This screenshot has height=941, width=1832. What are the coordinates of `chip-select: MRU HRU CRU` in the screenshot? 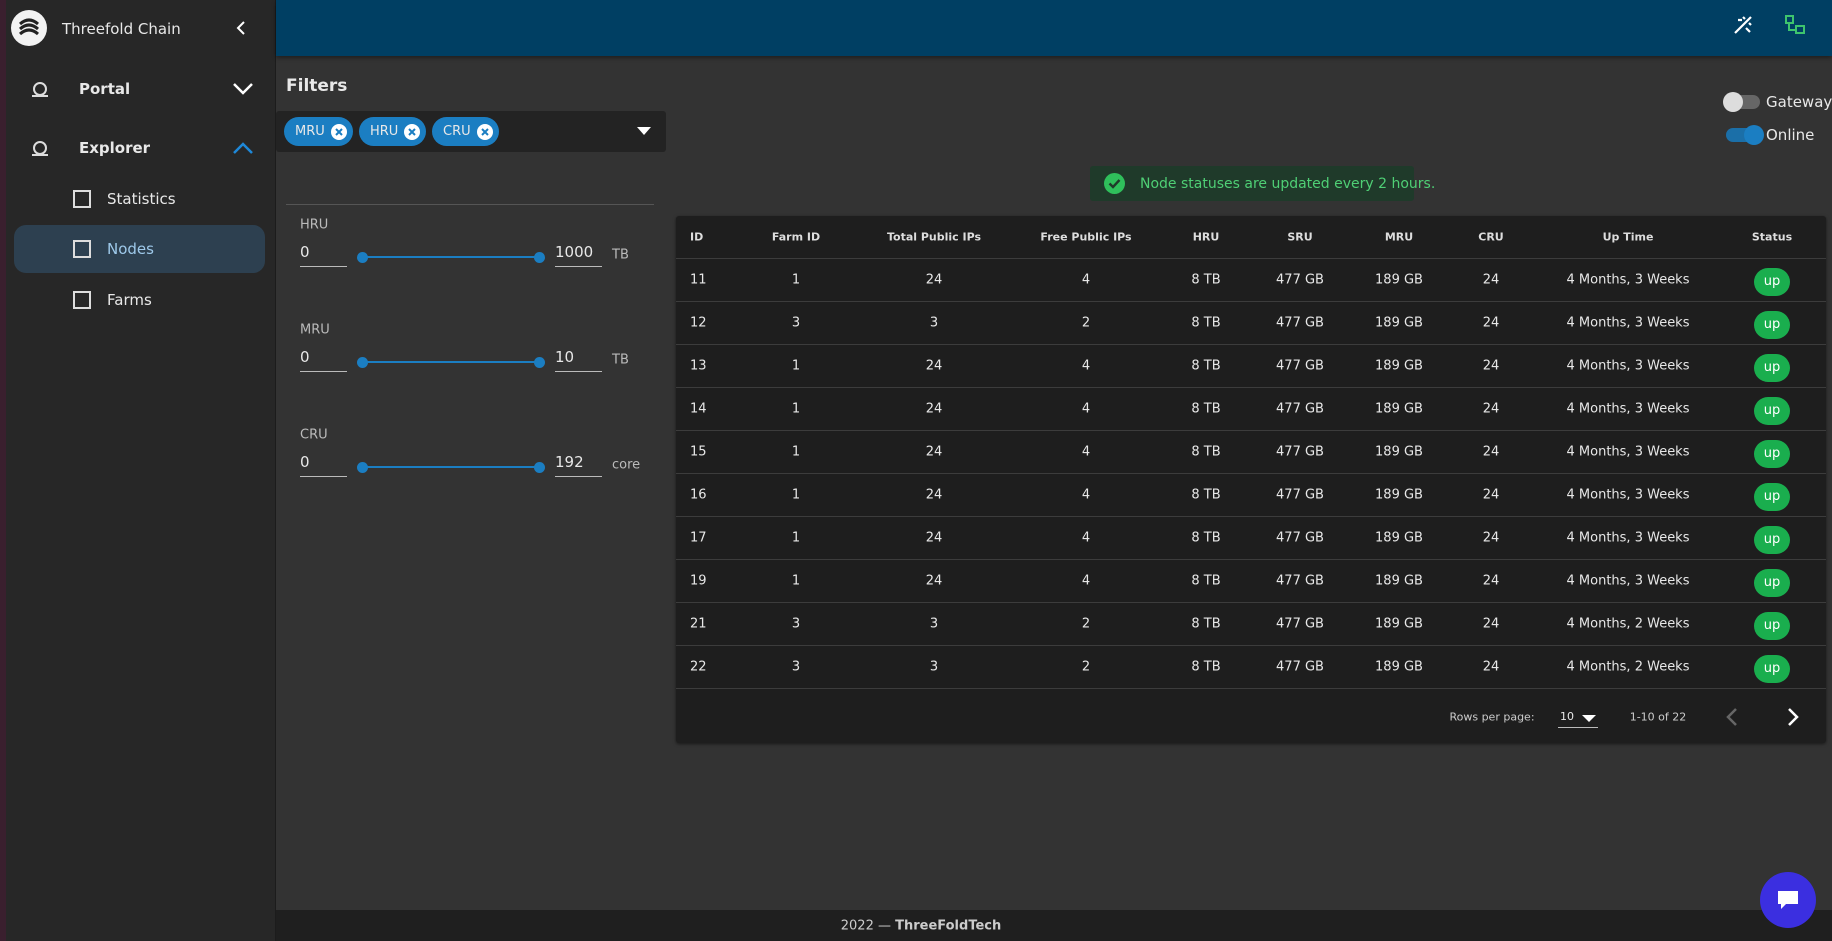 It's located at (471, 131).